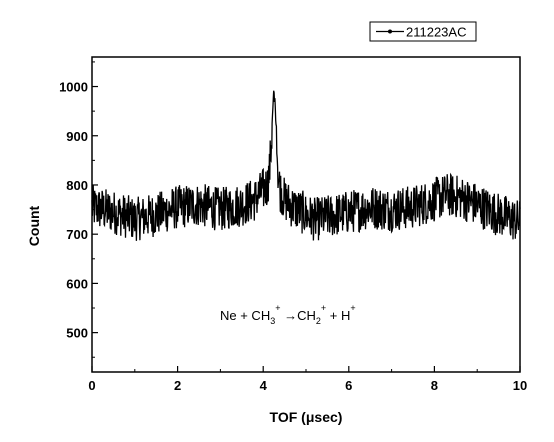 This screenshot has height=442, width=554. What do you see at coordinates (78, 209) in the screenshot?
I see `y-axis: 500 600 700 800 900 1000` at bounding box center [78, 209].